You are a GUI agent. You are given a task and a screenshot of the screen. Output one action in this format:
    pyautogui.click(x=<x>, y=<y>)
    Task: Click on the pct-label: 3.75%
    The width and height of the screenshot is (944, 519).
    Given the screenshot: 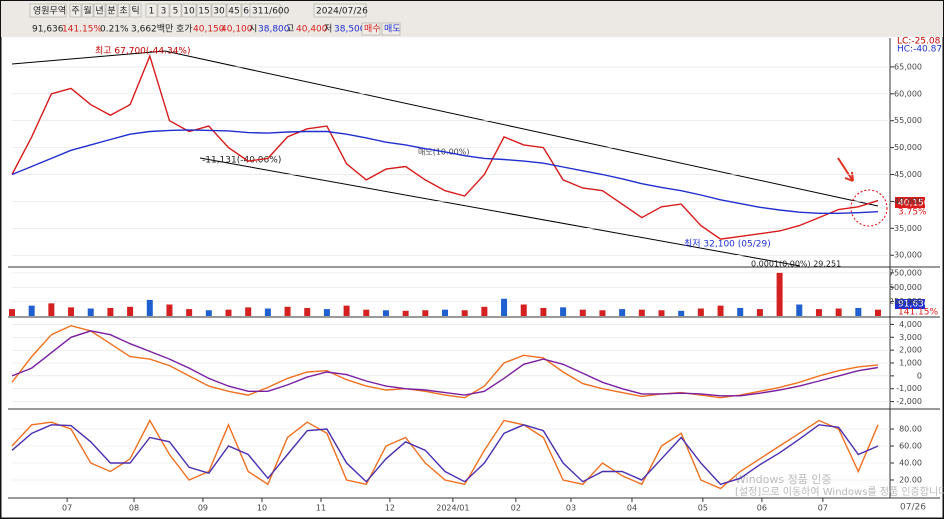 What is the action you would take?
    pyautogui.click(x=912, y=213)
    